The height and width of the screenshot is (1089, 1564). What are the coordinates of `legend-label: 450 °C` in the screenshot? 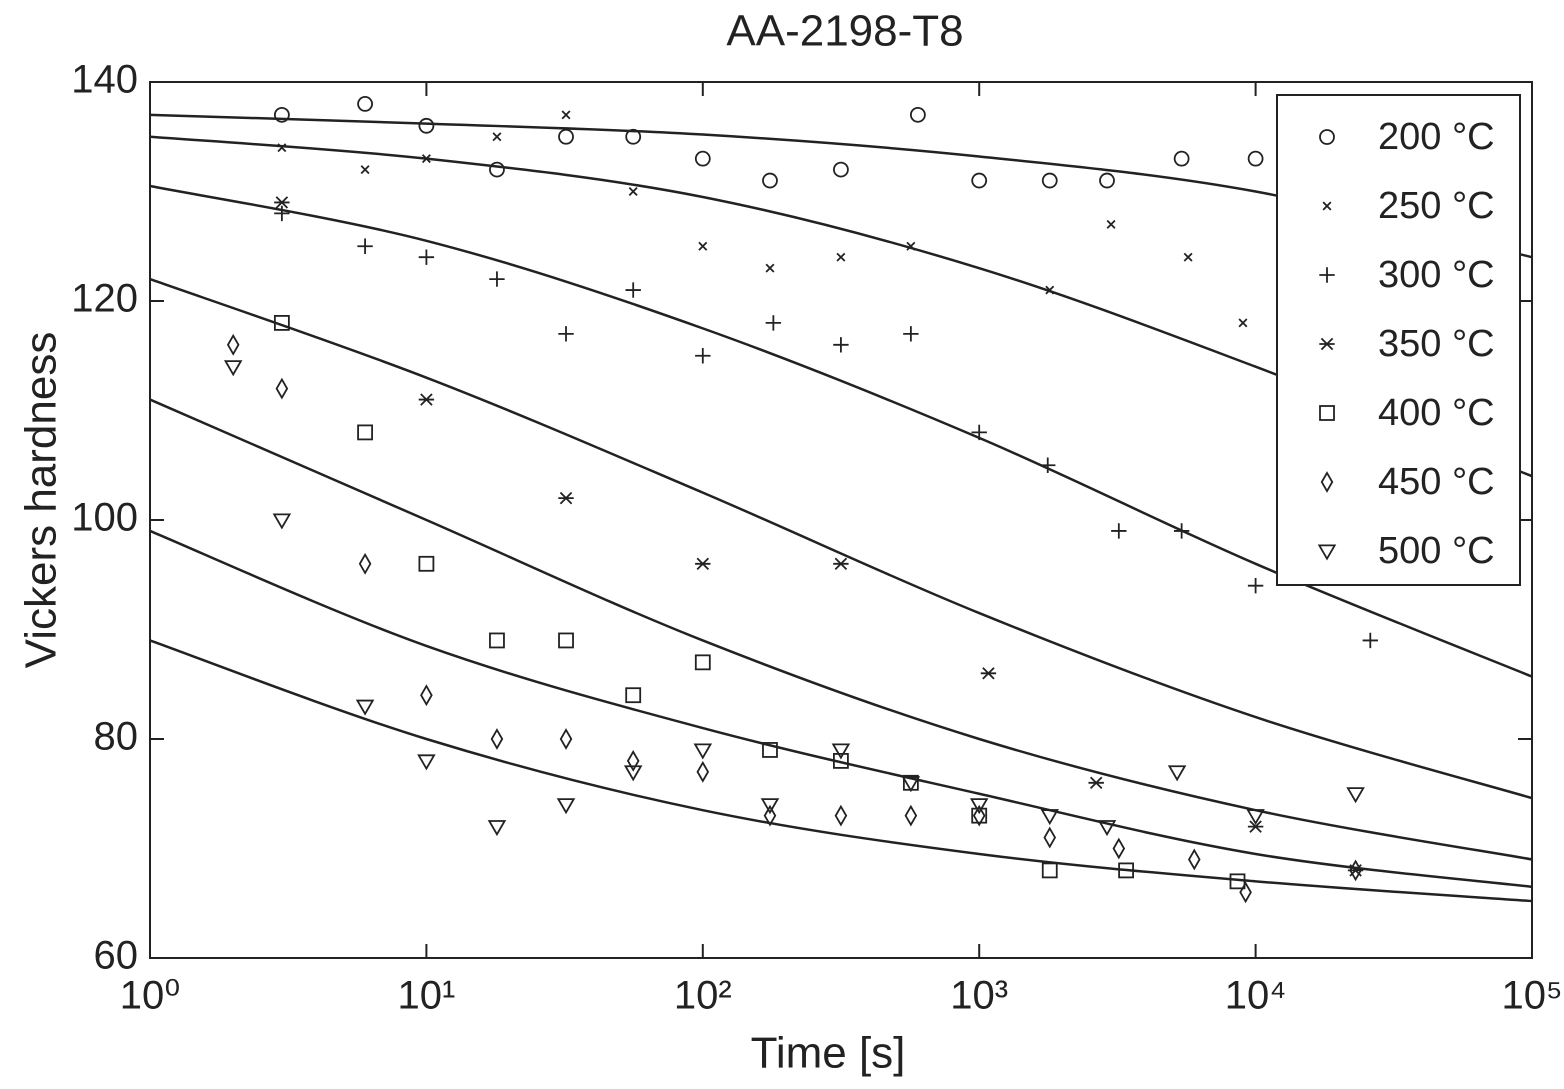 It's located at (1436, 482).